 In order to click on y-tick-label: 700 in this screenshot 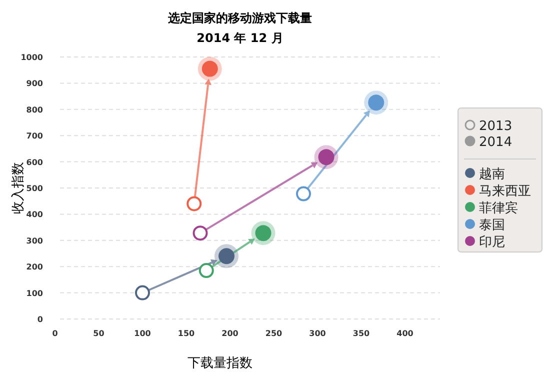, I will do `click(35, 136)`.